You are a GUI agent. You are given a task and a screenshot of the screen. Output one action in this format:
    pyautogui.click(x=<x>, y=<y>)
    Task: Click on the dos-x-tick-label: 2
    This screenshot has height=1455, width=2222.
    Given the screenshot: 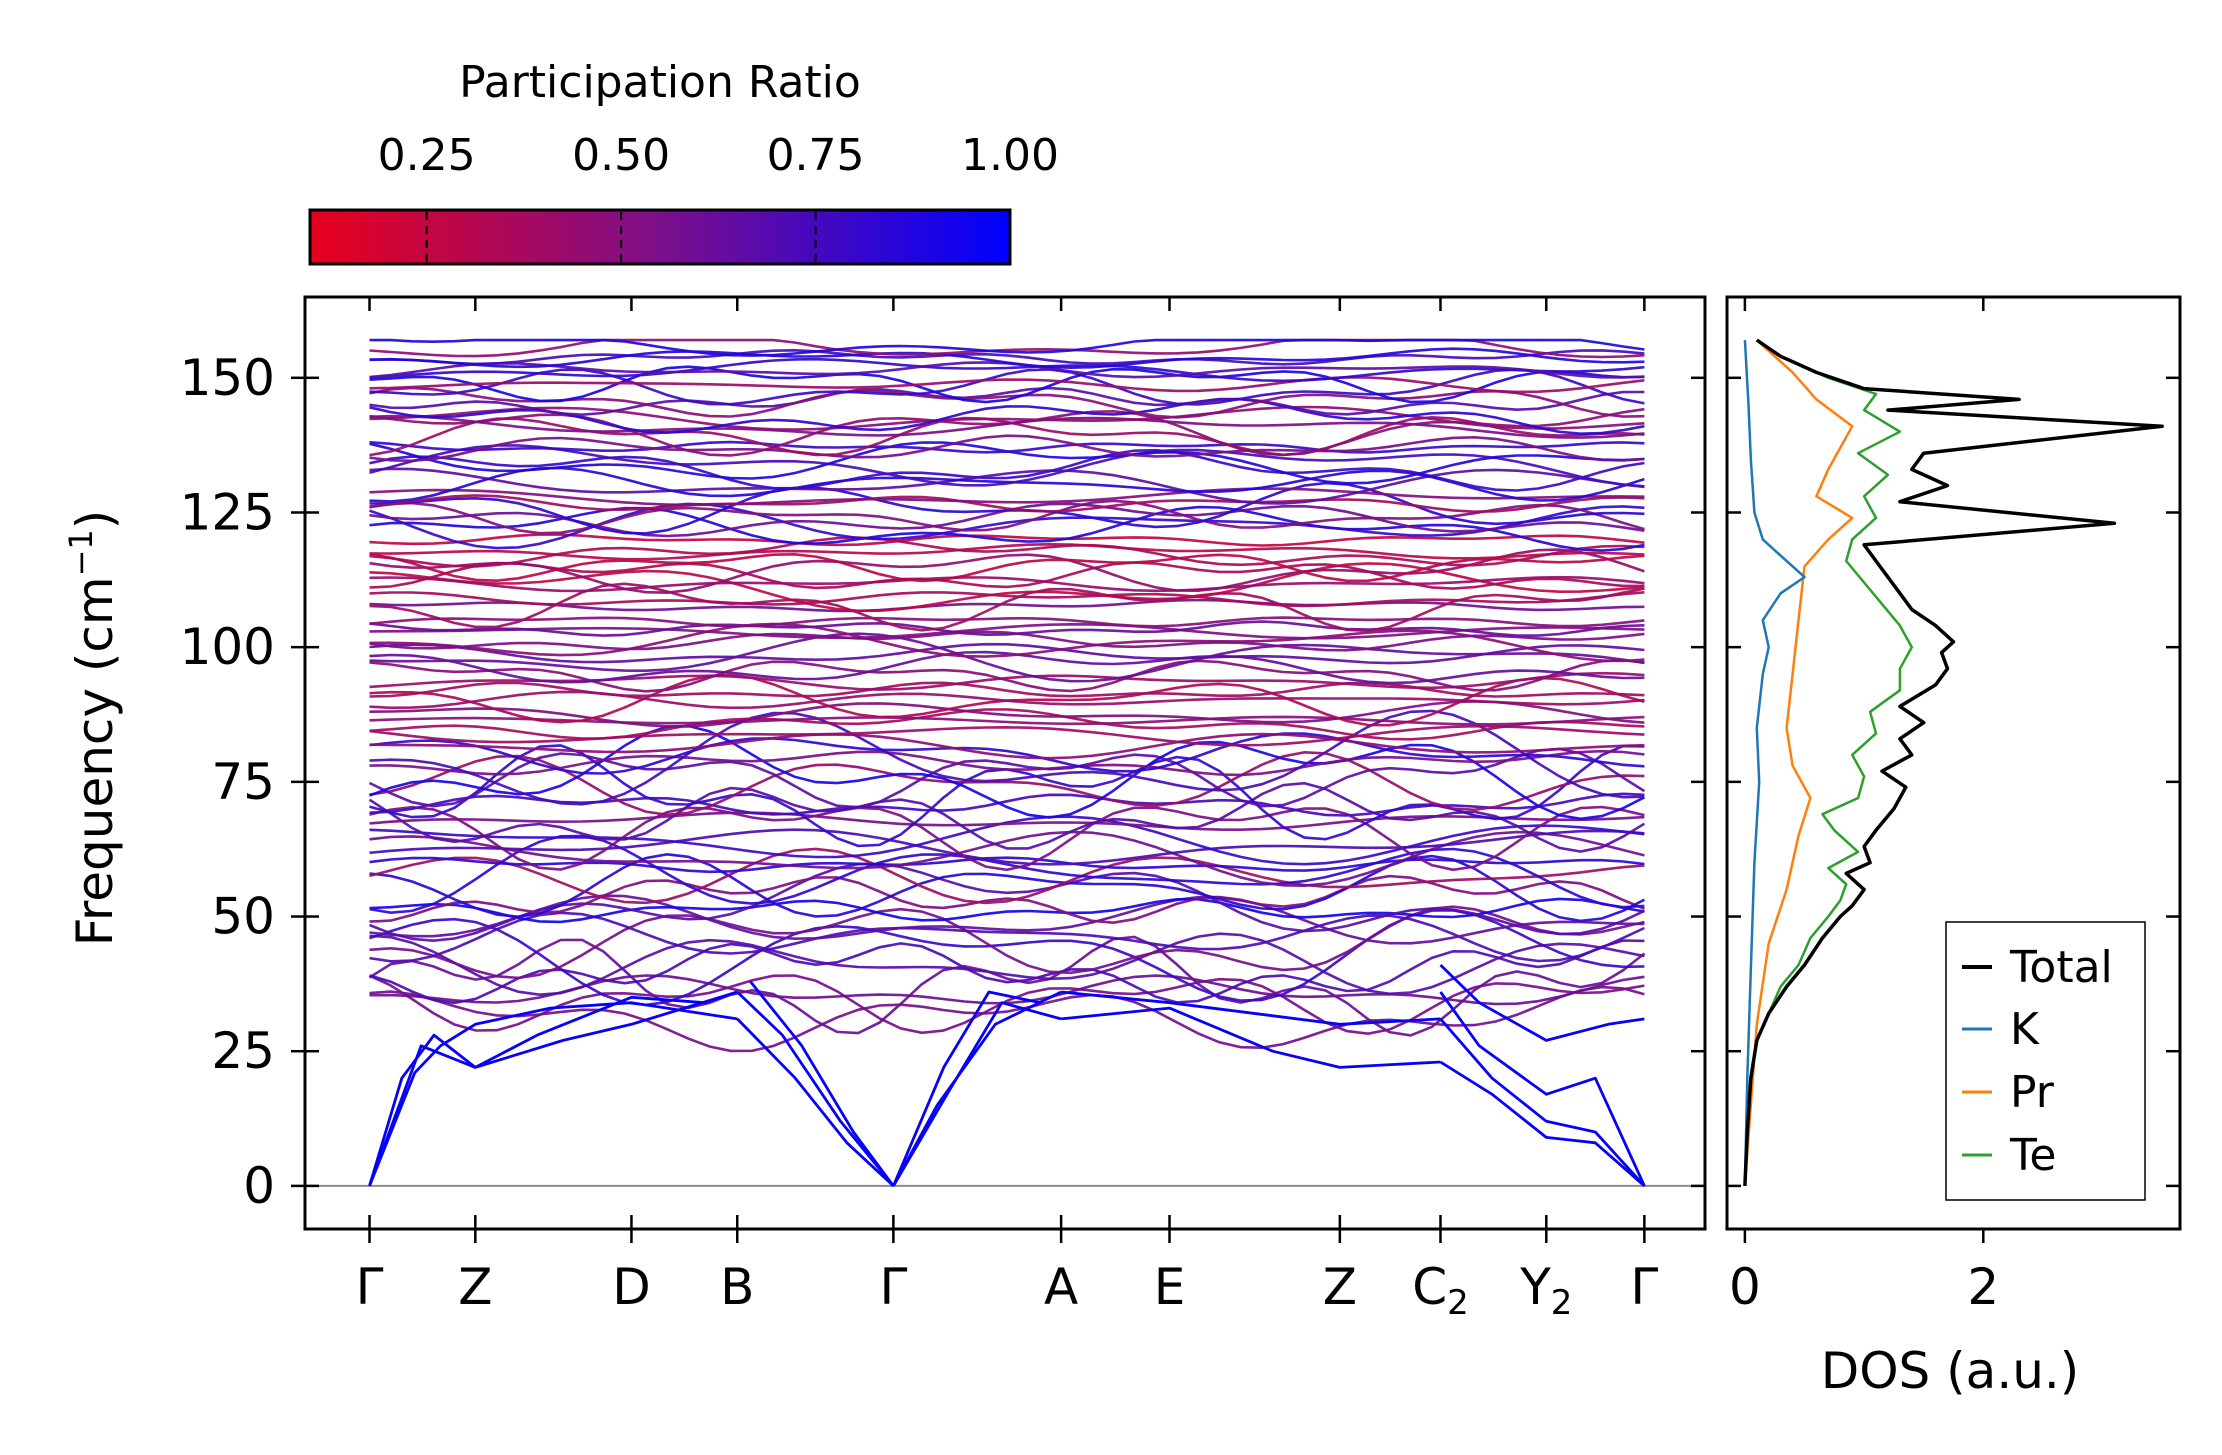 What is the action you would take?
    pyautogui.click(x=1983, y=1287)
    